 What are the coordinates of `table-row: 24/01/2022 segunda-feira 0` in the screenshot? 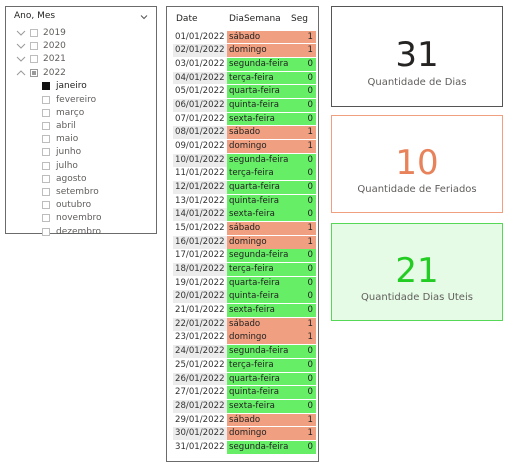 It's located at (244, 352).